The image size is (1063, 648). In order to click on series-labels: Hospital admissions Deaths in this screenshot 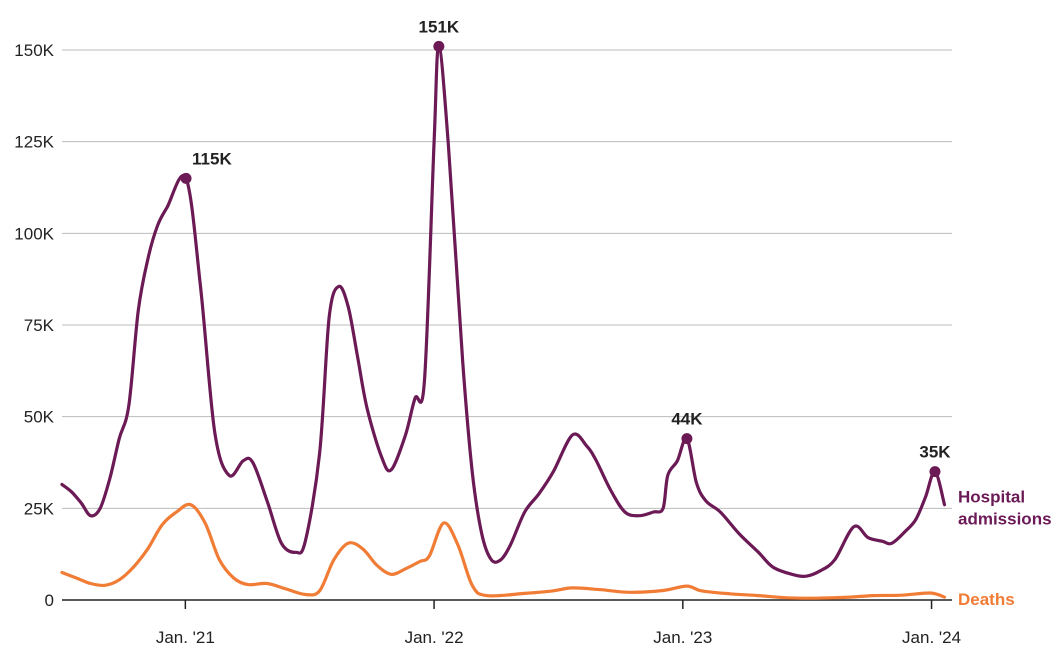, I will do `click(1005, 548)`.